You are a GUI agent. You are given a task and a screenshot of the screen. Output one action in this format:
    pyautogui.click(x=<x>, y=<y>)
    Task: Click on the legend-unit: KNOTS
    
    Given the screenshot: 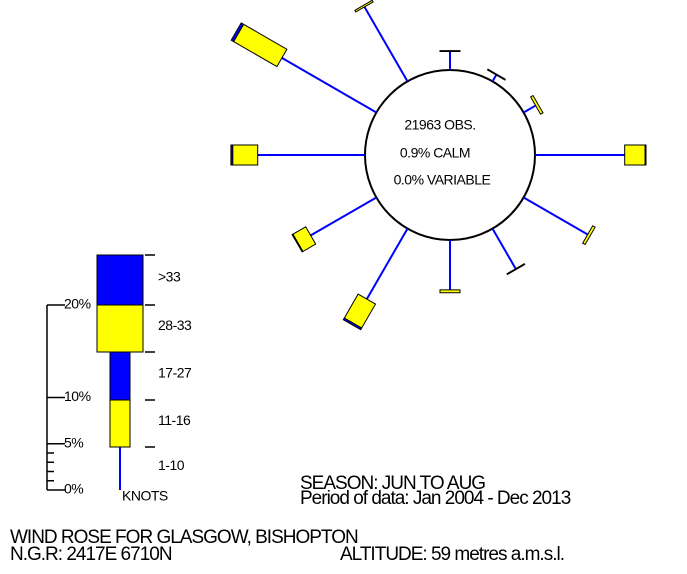 What is the action you would take?
    pyautogui.click(x=145, y=496)
    